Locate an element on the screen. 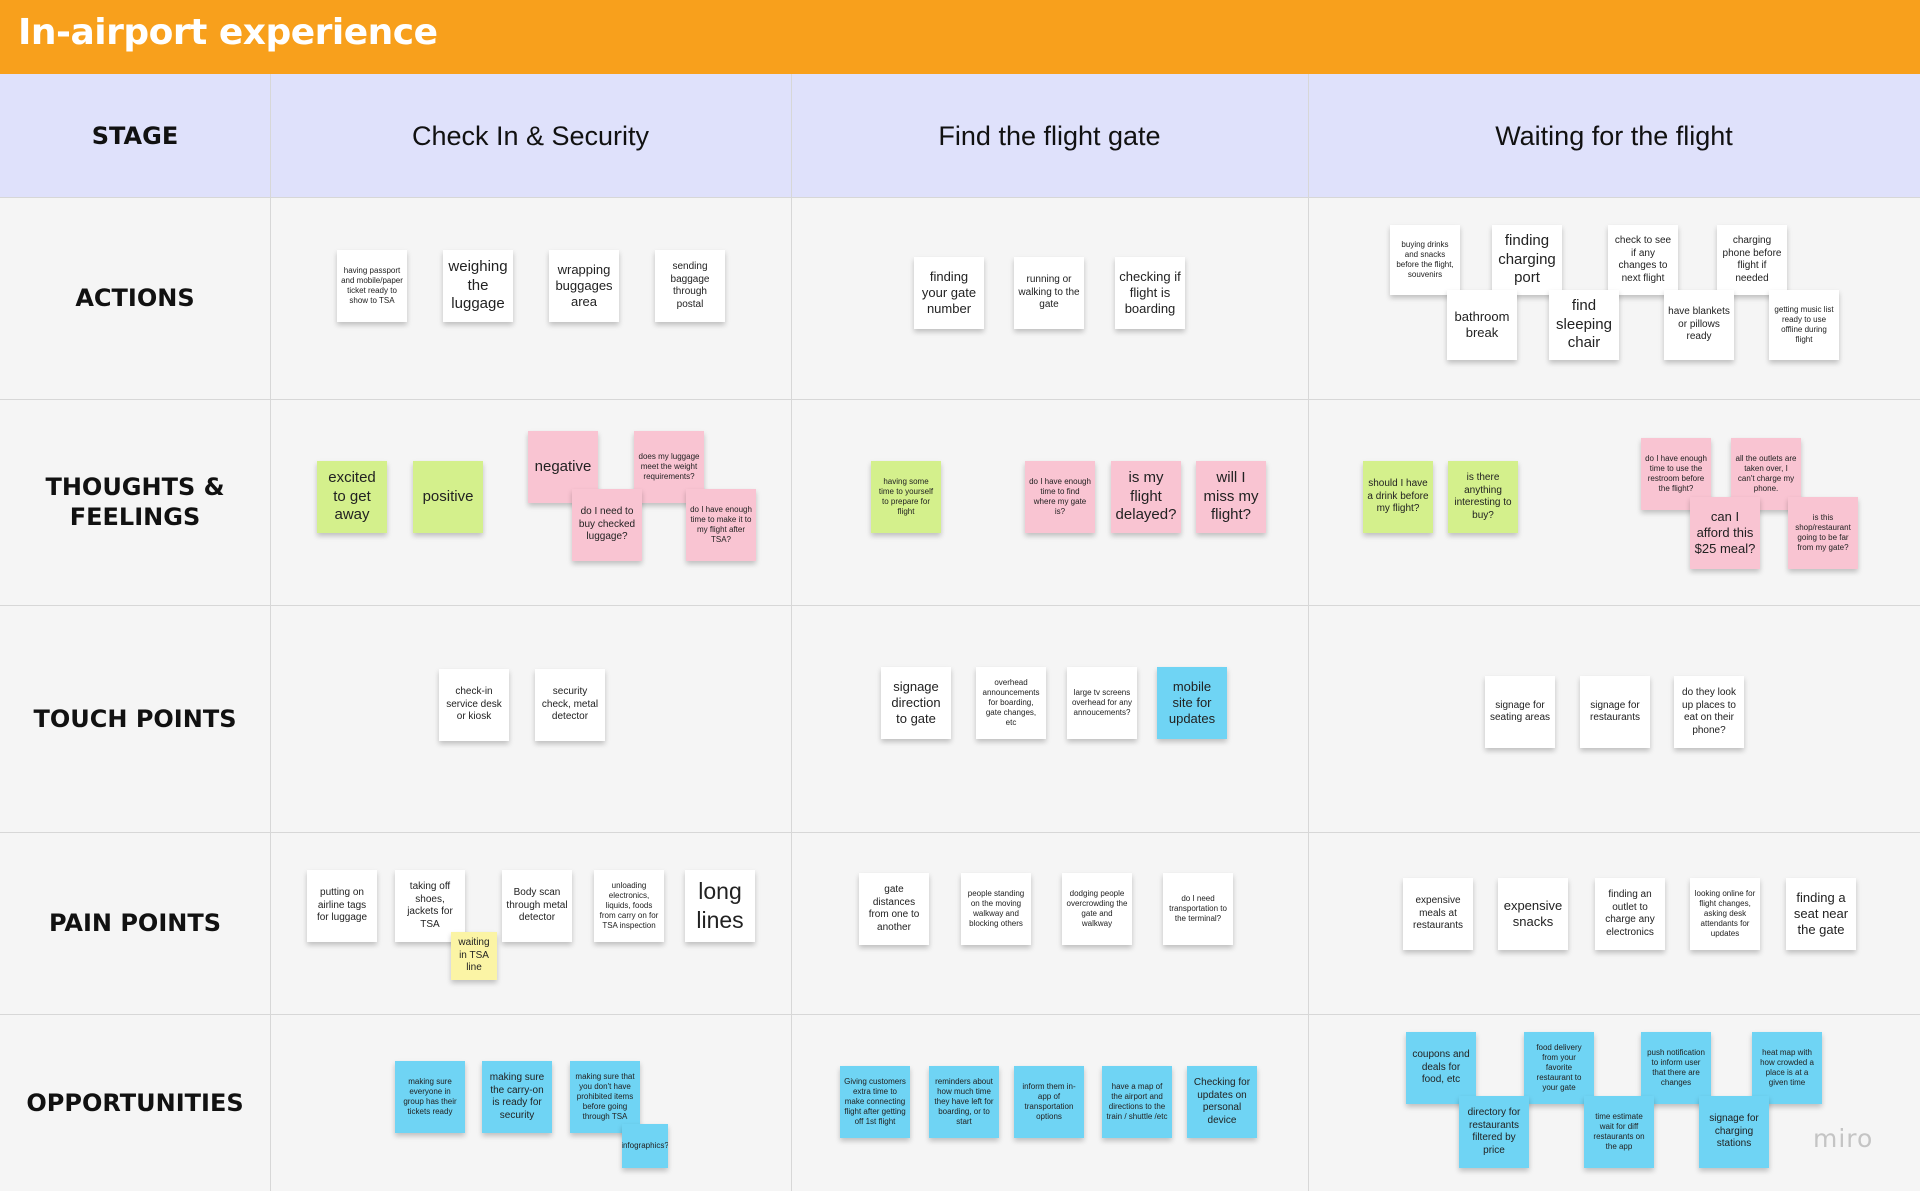 This screenshot has height=1191, width=1920. sticky-note: expensive snacks is located at coordinates (1533, 914).